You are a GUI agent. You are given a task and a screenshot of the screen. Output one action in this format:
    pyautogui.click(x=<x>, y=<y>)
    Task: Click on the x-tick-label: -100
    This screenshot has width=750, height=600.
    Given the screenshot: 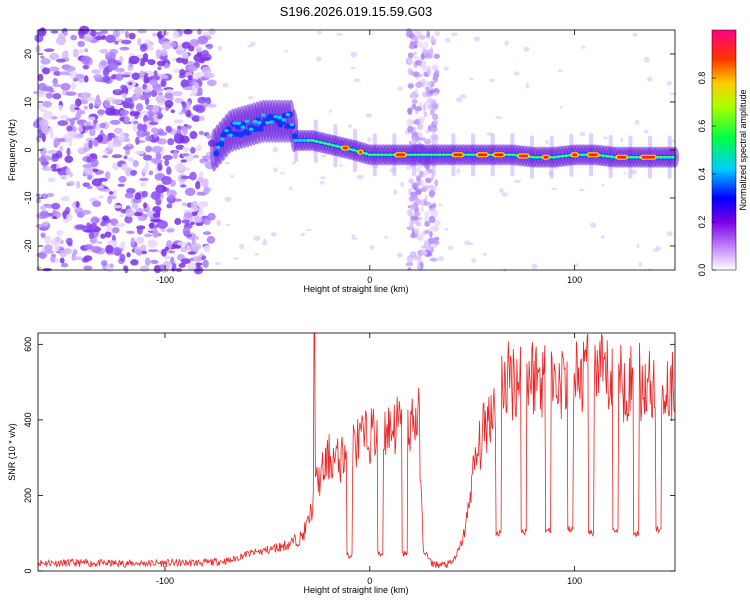 What is the action you would take?
    pyautogui.click(x=165, y=280)
    